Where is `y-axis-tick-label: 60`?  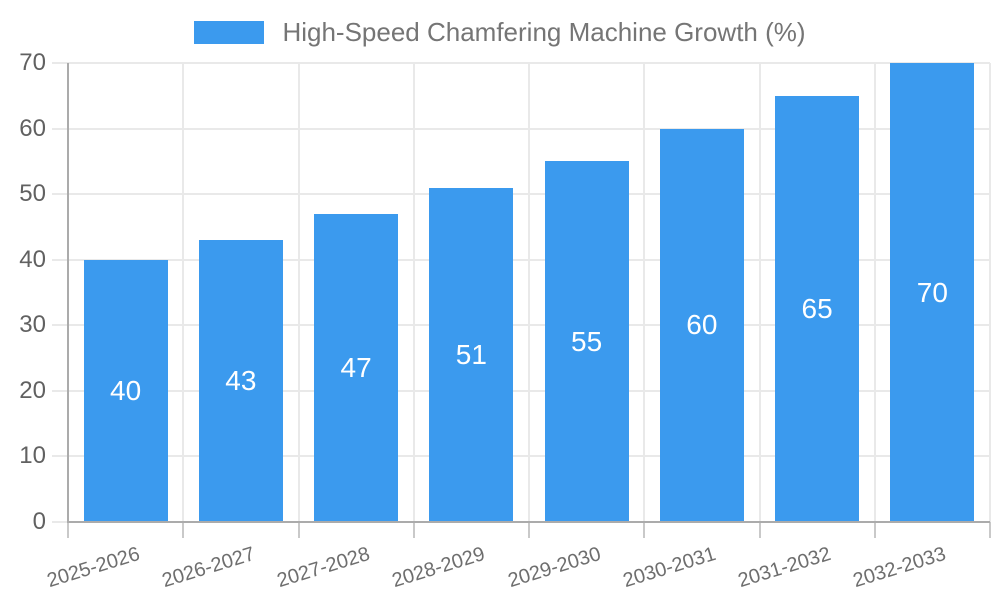
y-axis-tick-label: 60 is located at coordinates (32, 128).